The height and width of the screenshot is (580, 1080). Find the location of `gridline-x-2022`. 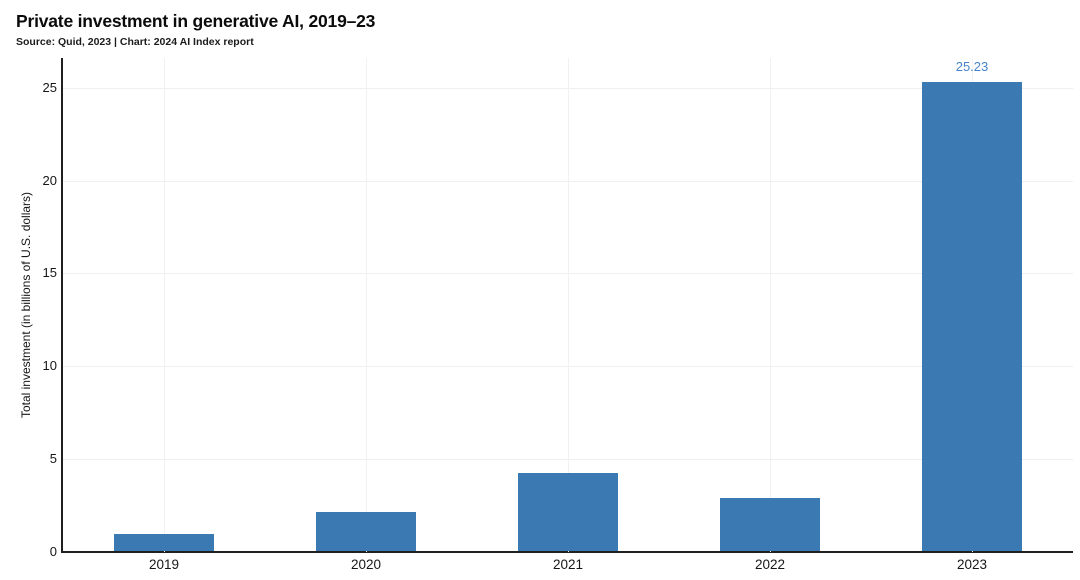

gridline-x-2022 is located at coordinates (770, 305).